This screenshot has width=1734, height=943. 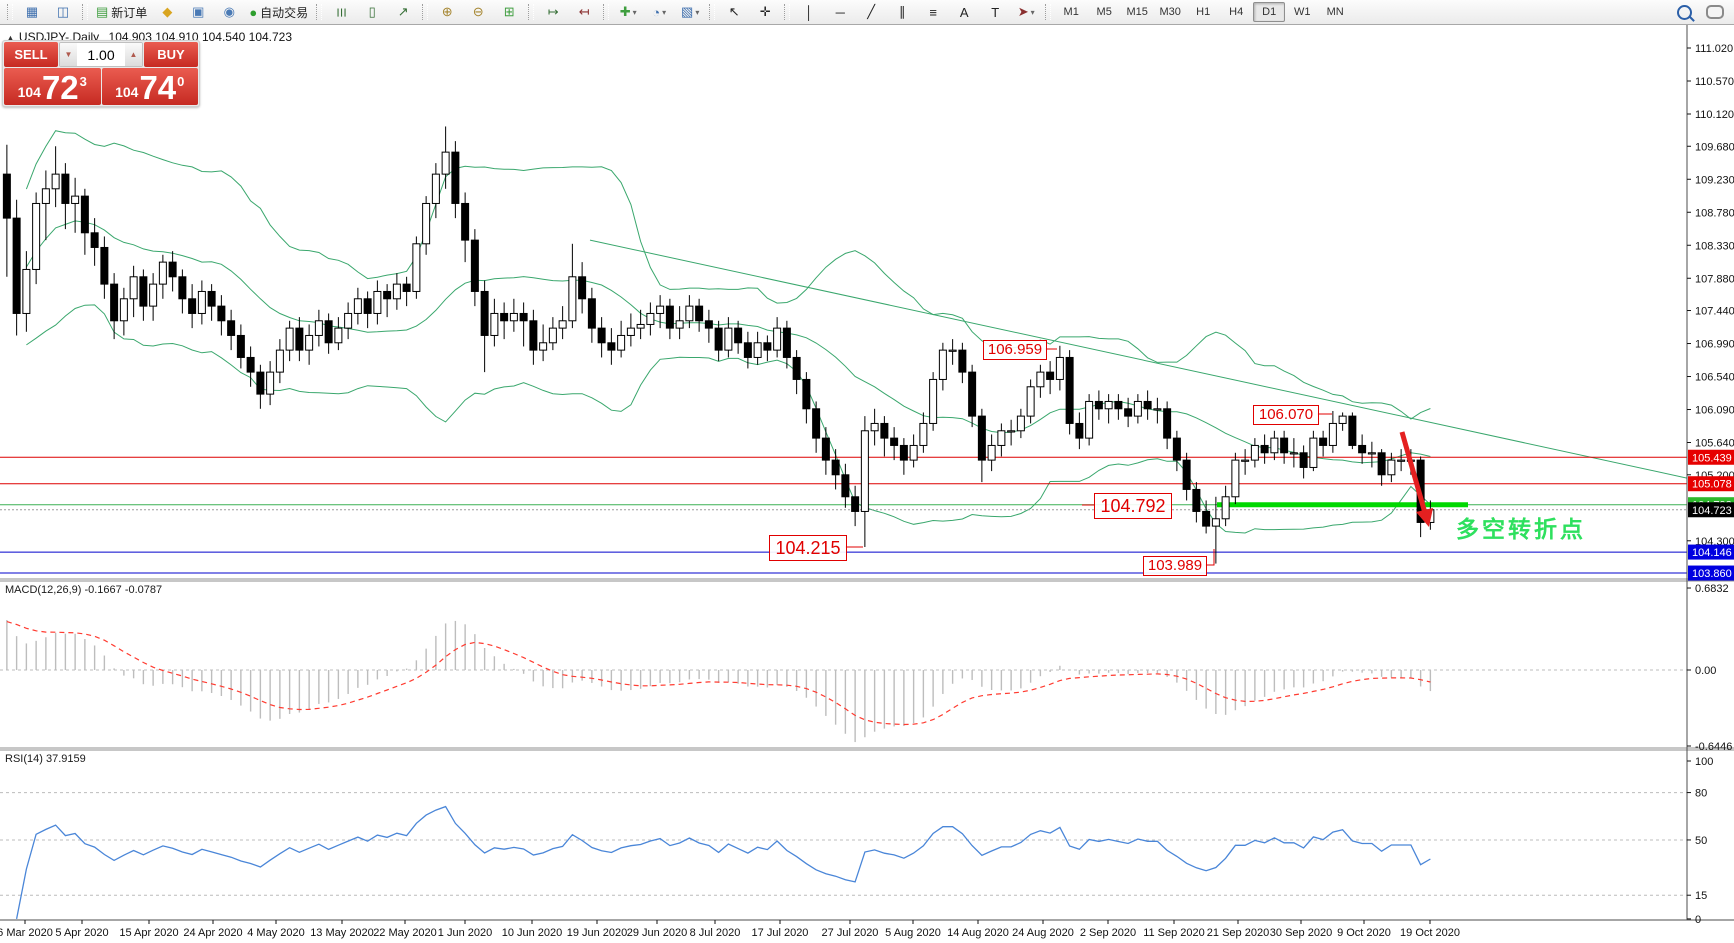 I want to click on horizontal-line-icon: ─, so click(x=840, y=12).